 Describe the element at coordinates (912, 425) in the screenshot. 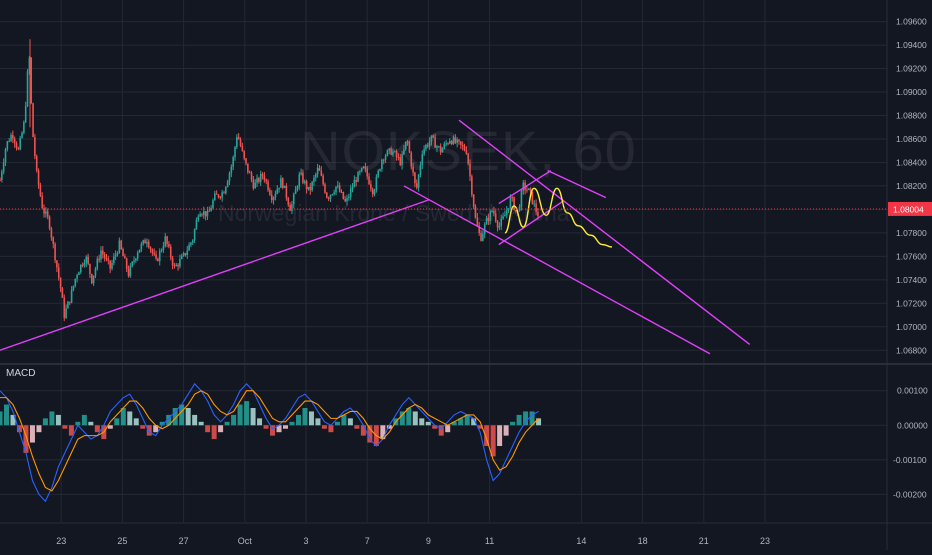

I see `macd-tick-label: 0.00000` at that location.